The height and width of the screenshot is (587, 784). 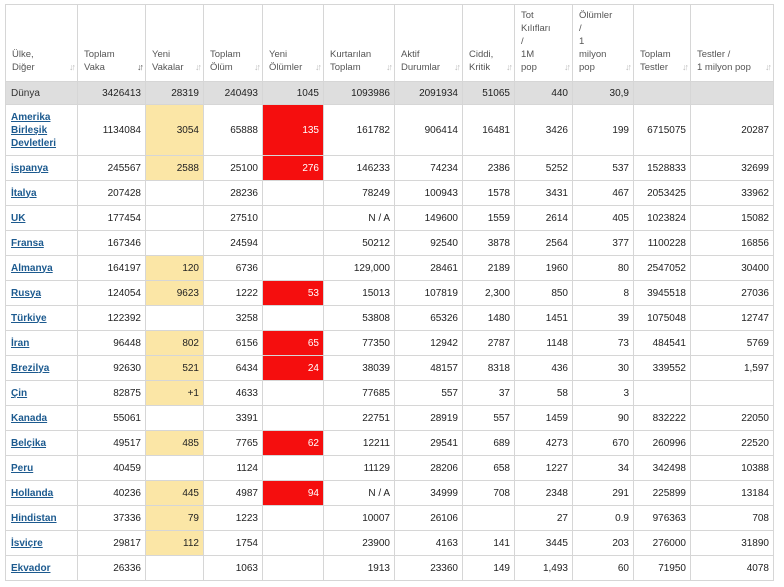 What do you see at coordinates (732, 368) in the screenshot?
I see `cell-tests-per-1m: 1,597` at bounding box center [732, 368].